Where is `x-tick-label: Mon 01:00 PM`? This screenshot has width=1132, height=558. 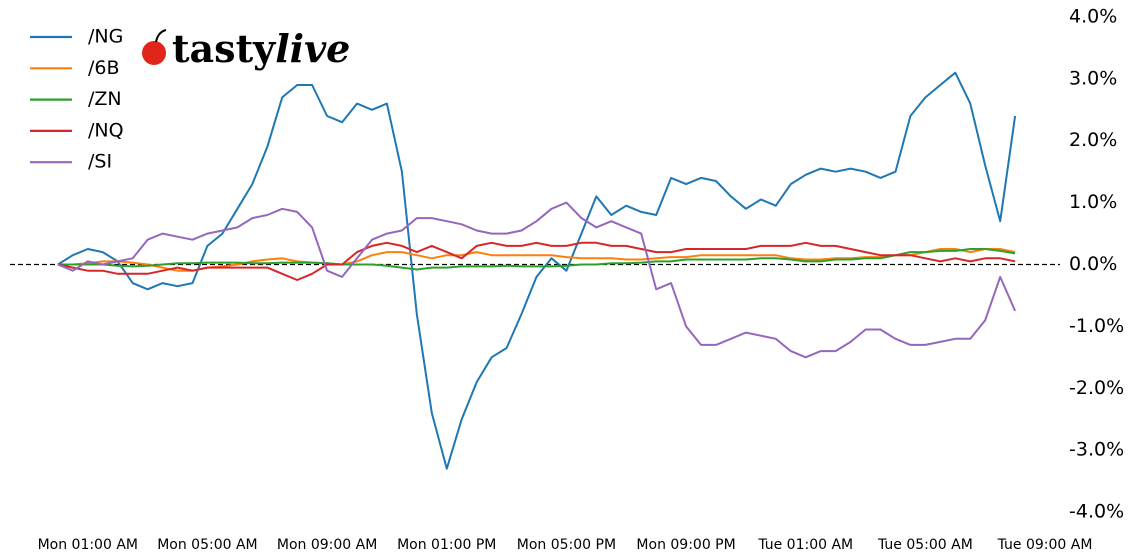 x-tick-label: Mon 01:00 PM is located at coordinates (446, 545).